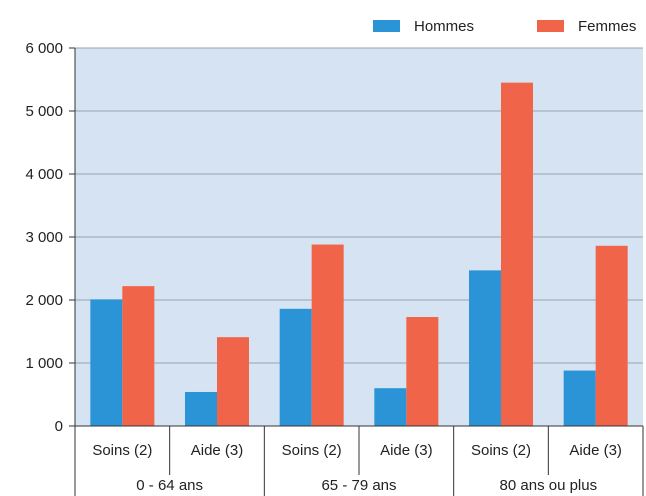 The height and width of the screenshot is (496, 646). What do you see at coordinates (44, 237) in the screenshot?
I see `y-tick-label: 3 000` at bounding box center [44, 237].